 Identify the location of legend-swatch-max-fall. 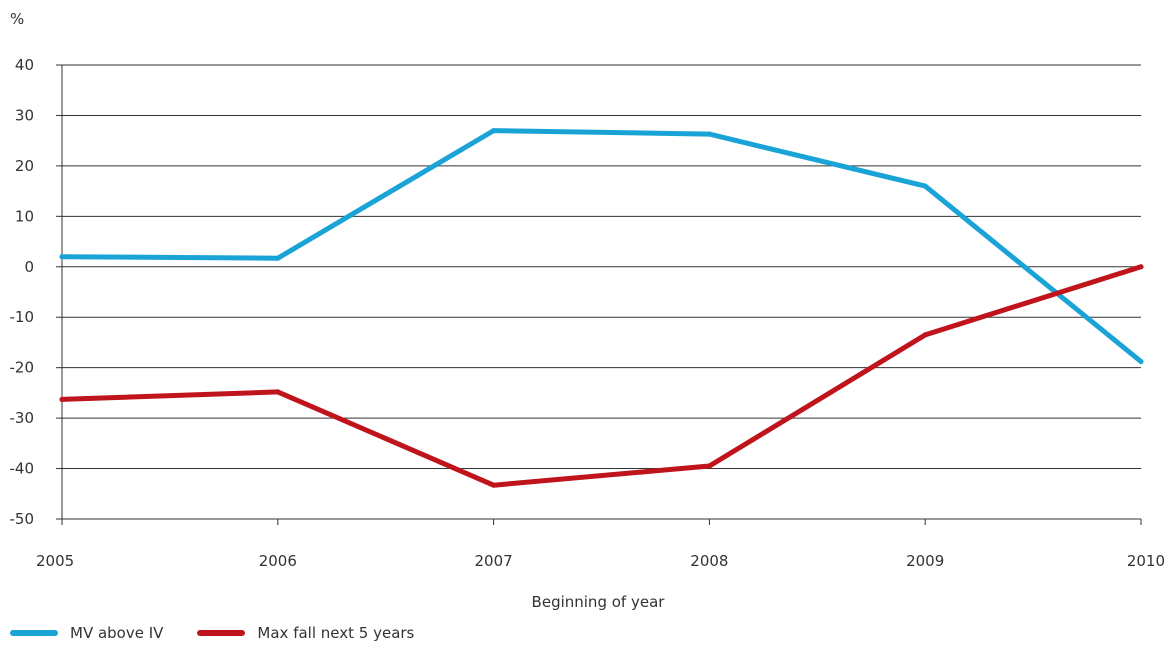
(221, 633).